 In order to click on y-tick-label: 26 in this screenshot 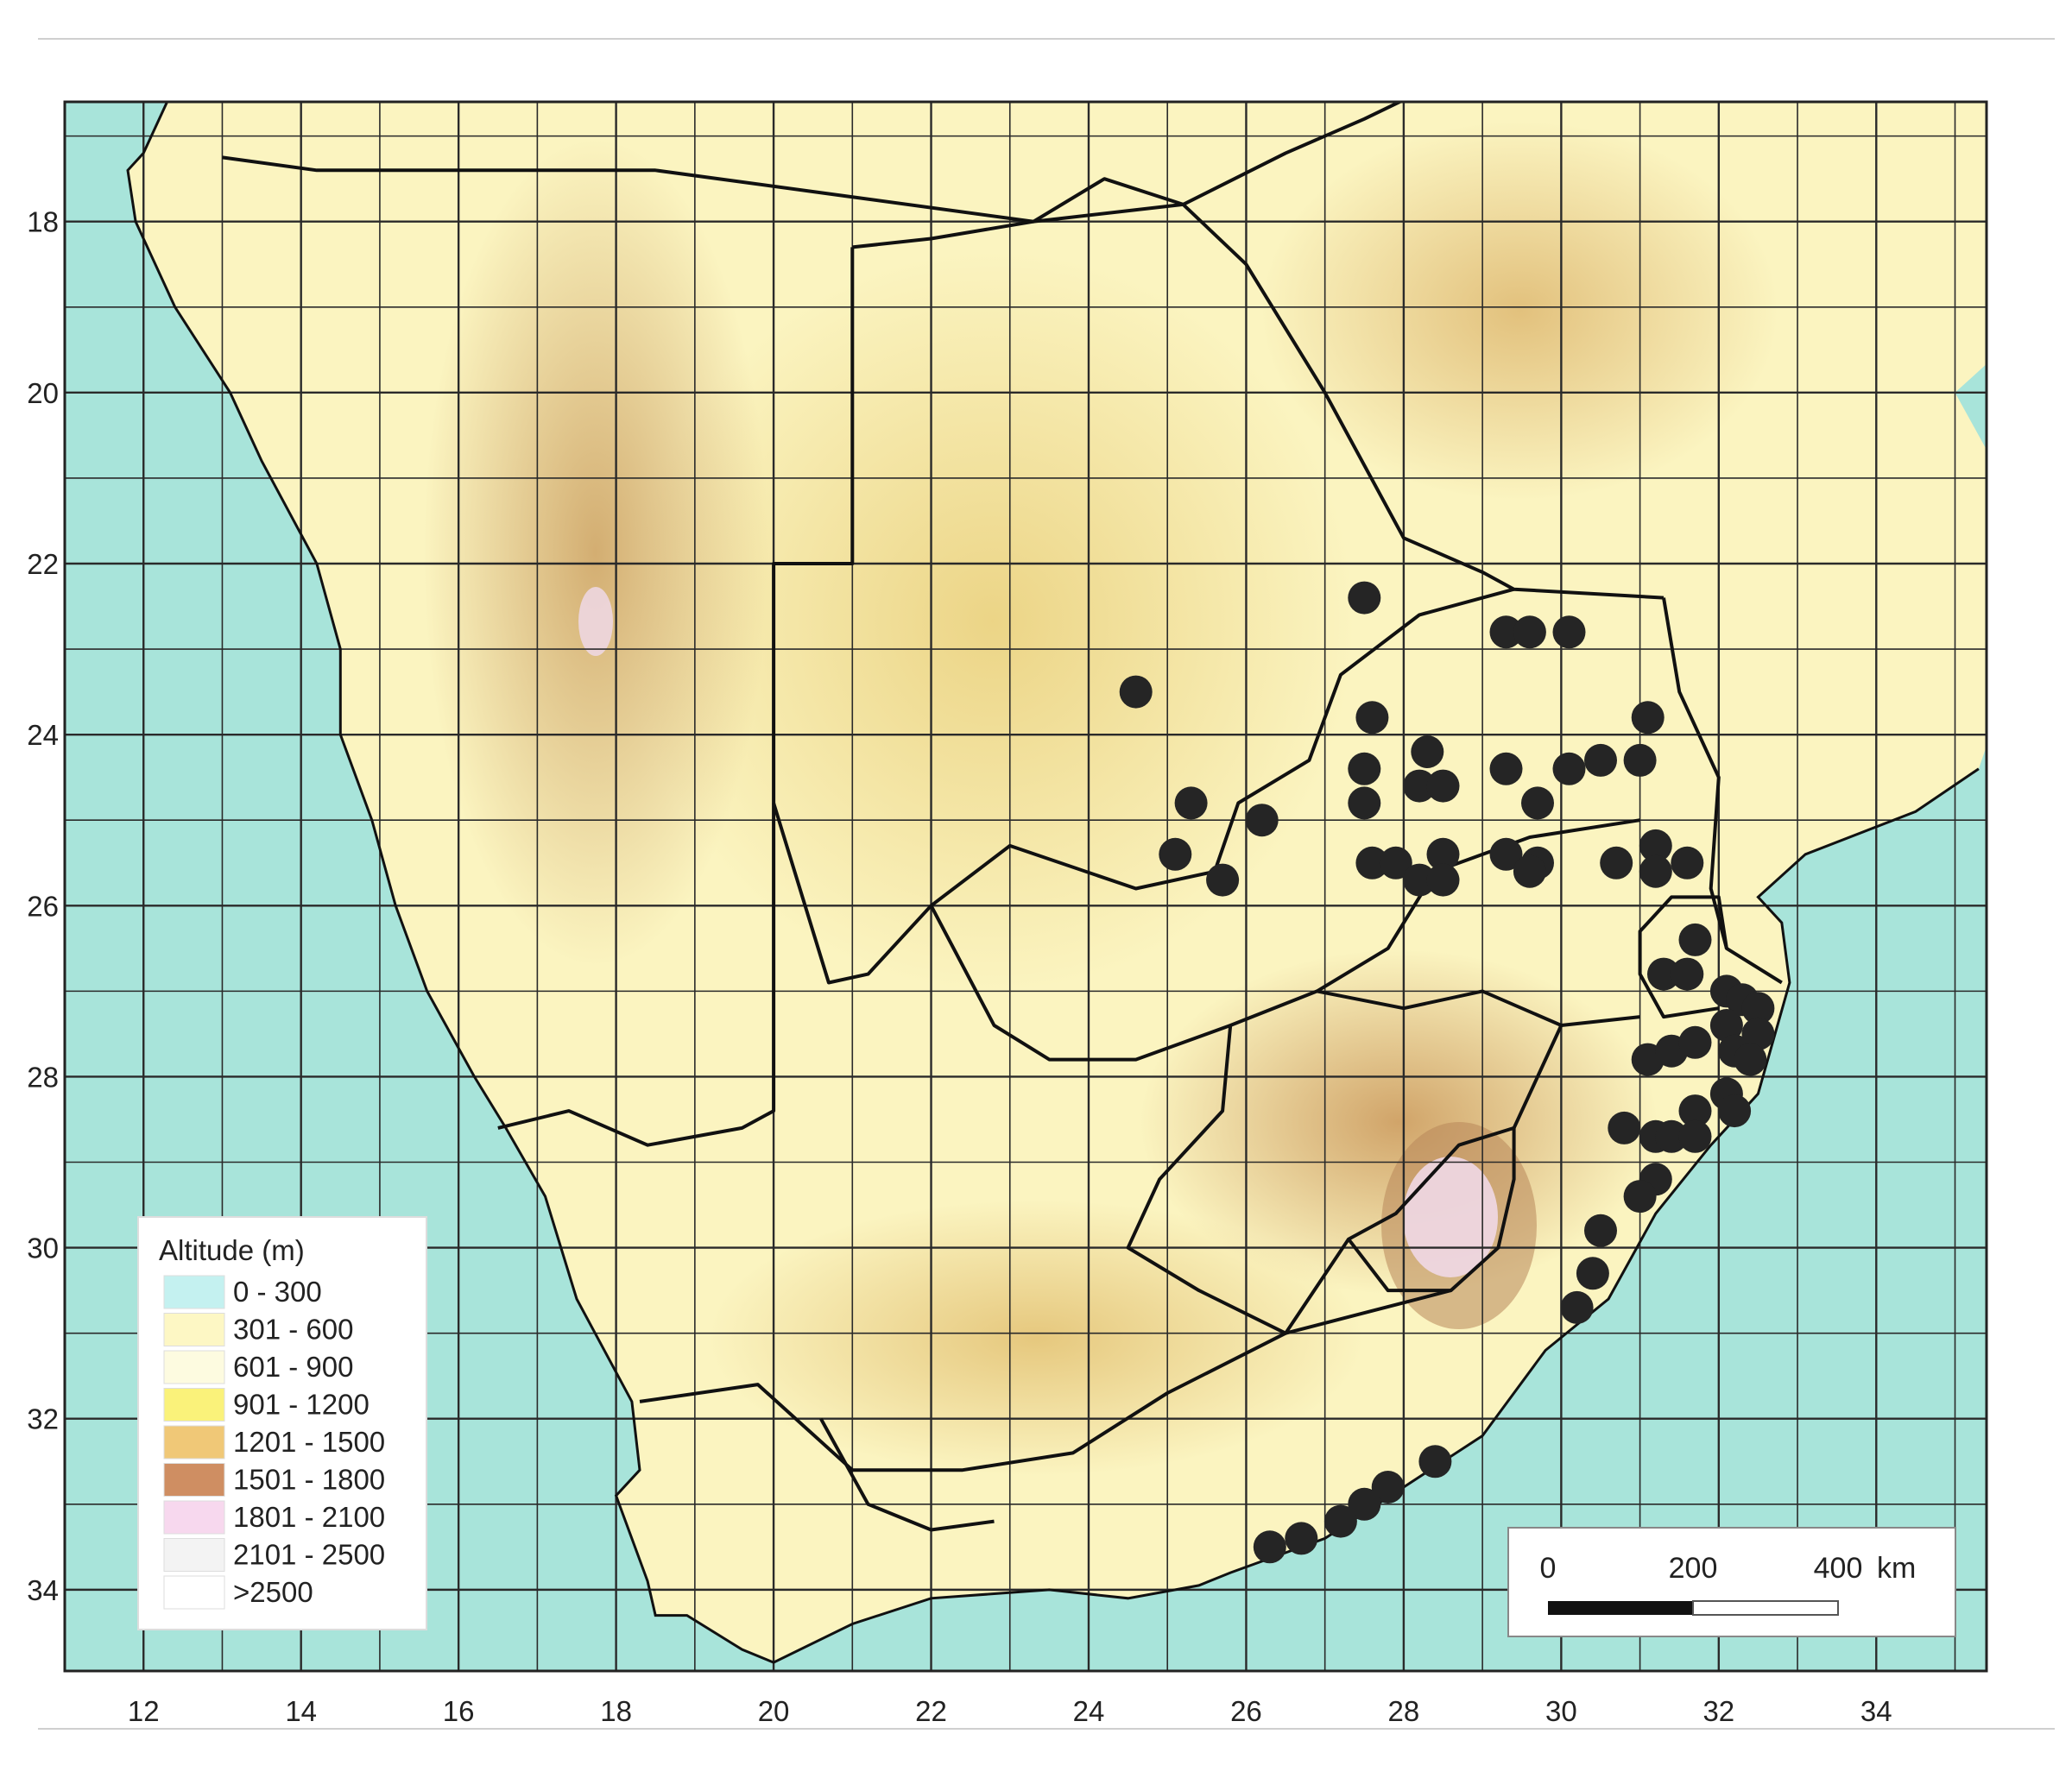, I will do `click(43, 906)`.